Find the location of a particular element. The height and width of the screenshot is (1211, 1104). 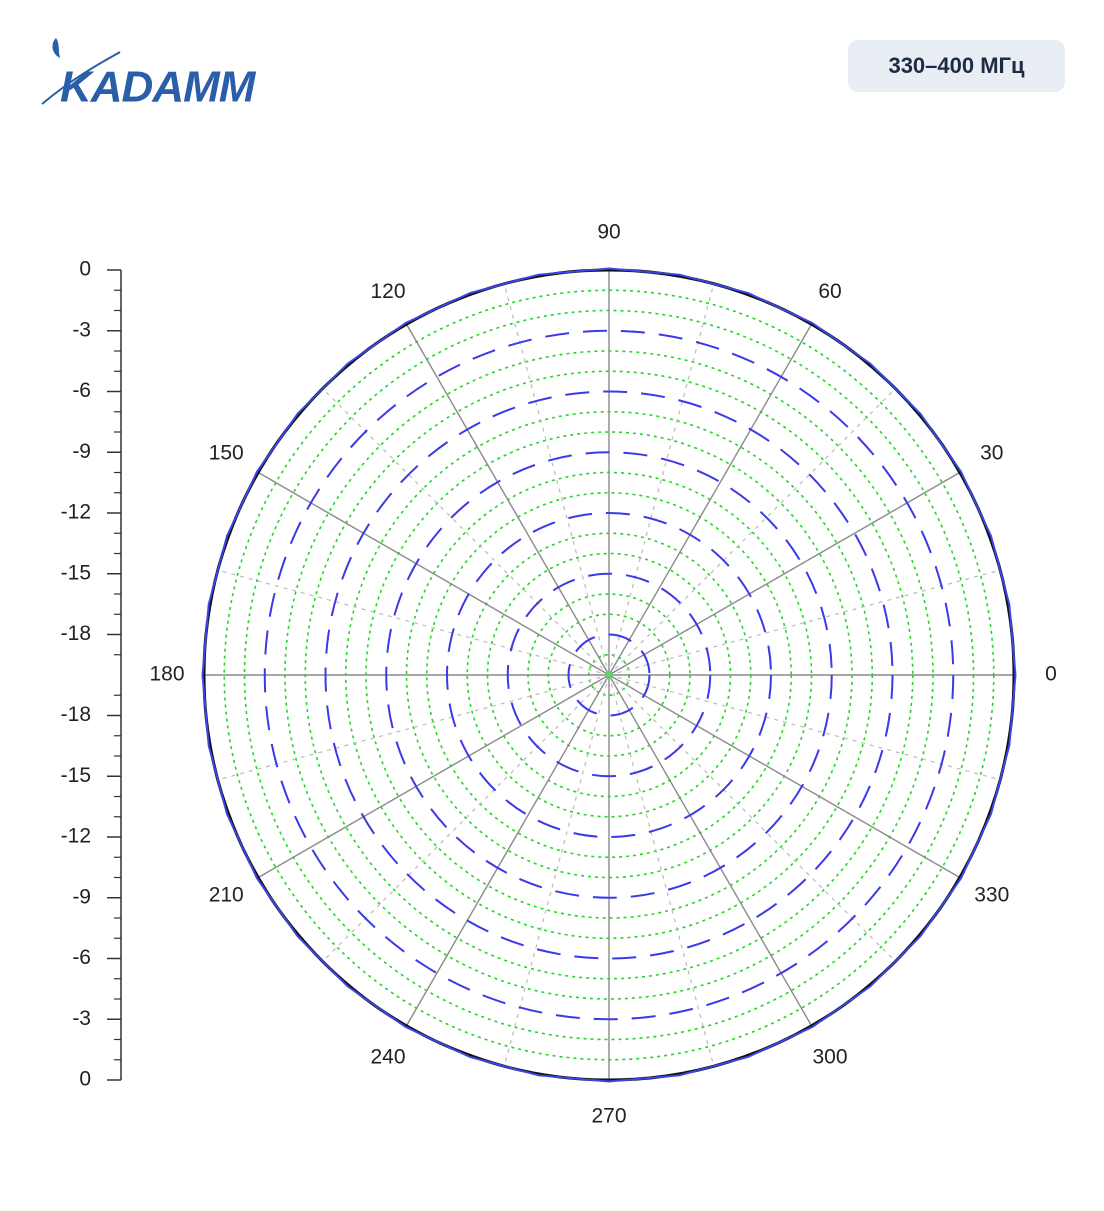

angle-label: 270 is located at coordinates (608, 1116).